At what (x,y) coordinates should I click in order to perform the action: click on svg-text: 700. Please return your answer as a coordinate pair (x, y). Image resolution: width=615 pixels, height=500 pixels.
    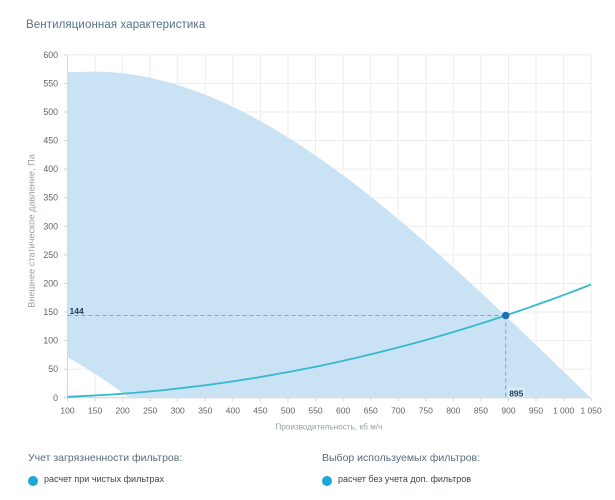
    Looking at the image, I should click on (398, 411).